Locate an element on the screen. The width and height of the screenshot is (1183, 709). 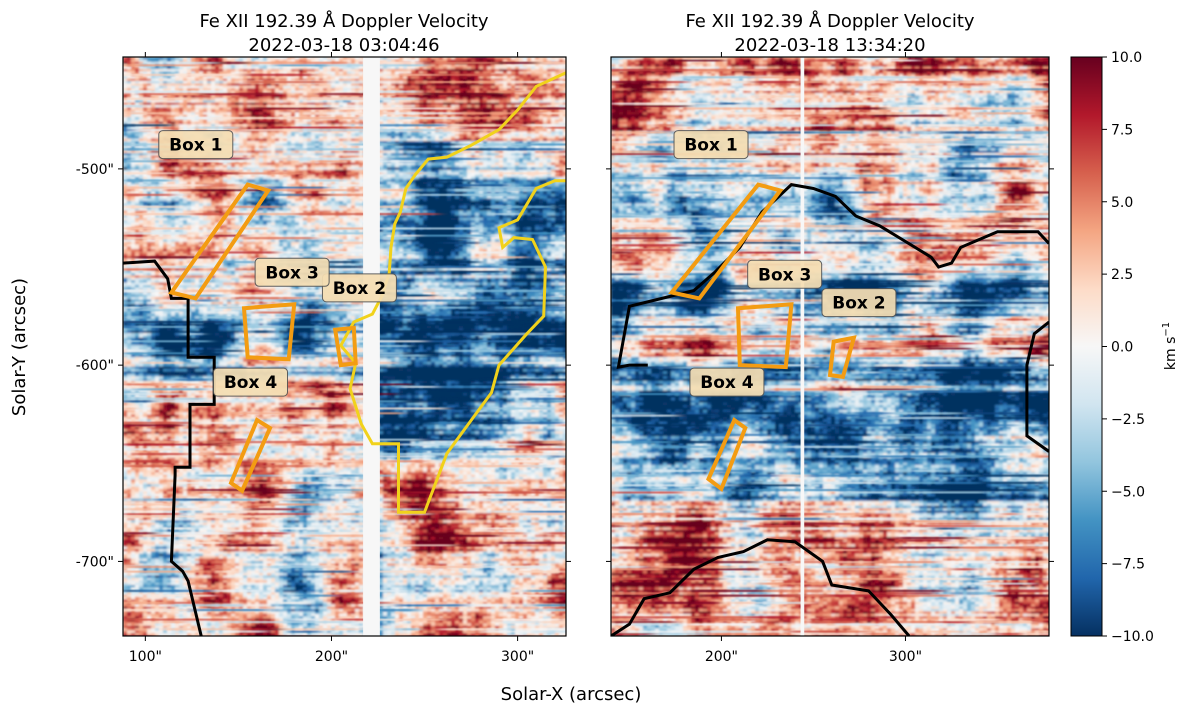
colorbar-tick-label: 2.5 is located at coordinates (1122, 275).